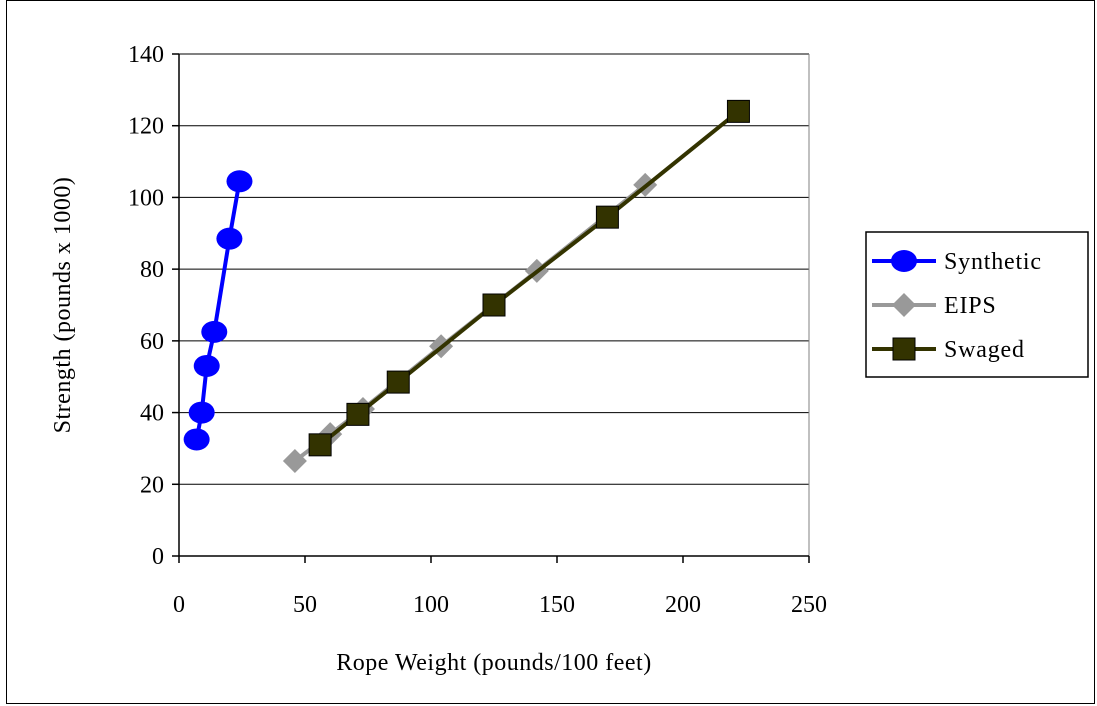 The width and height of the screenshot is (1097, 706). I want to click on legend-item-swaged: Swaged, so click(948, 350).